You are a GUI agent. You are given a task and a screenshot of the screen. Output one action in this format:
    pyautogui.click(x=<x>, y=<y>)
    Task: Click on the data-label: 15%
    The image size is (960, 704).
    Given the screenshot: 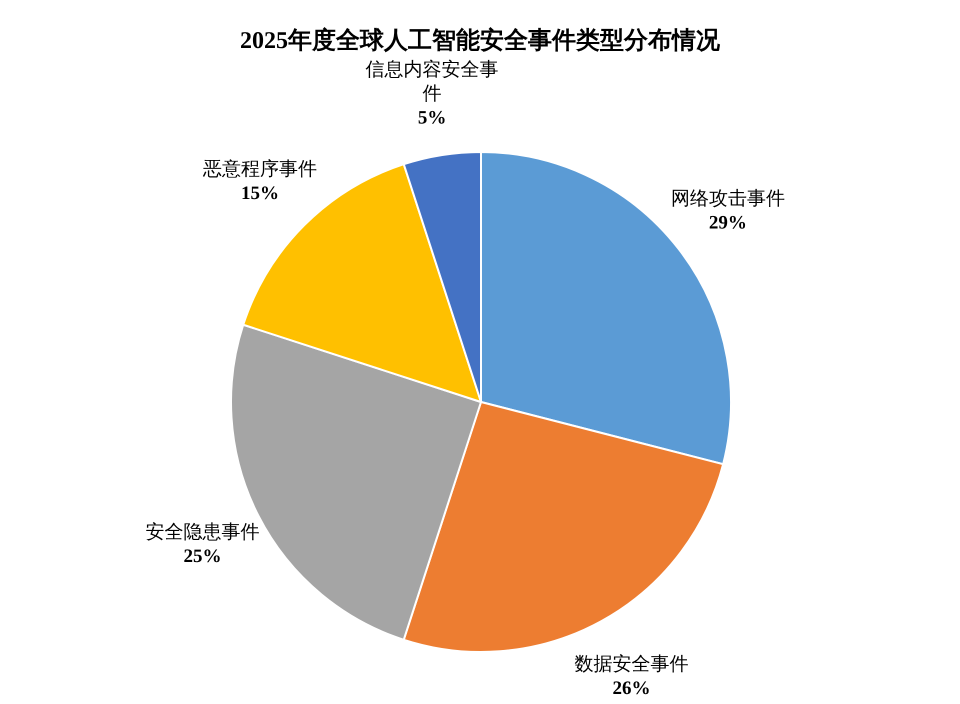 What is the action you would take?
    pyautogui.click(x=260, y=193)
    